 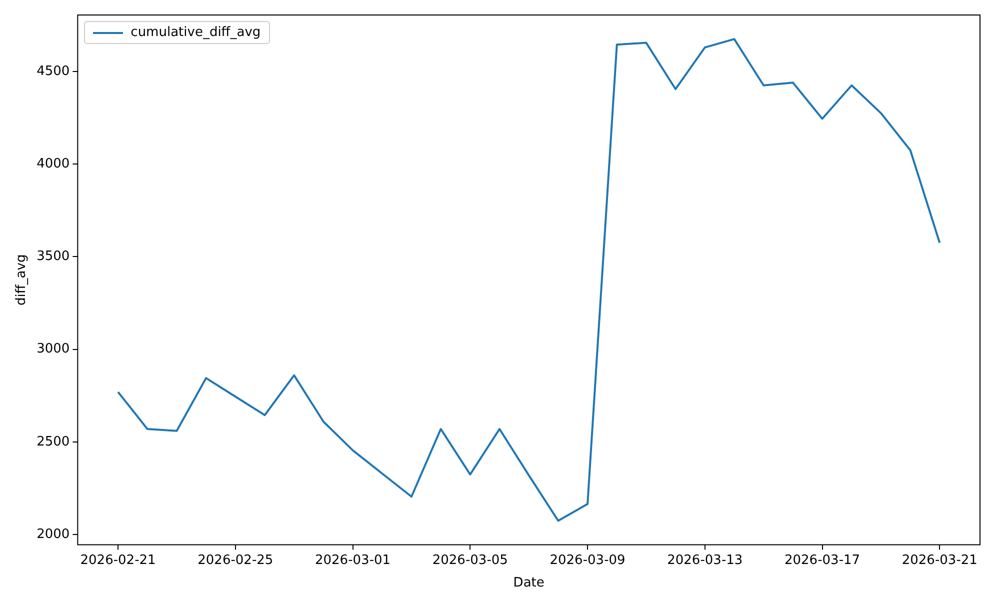 What do you see at coordinates (940, 560) in the screenshot?
I see `x-tick-label: 2026-03-21` at bounding box center [940, 560].